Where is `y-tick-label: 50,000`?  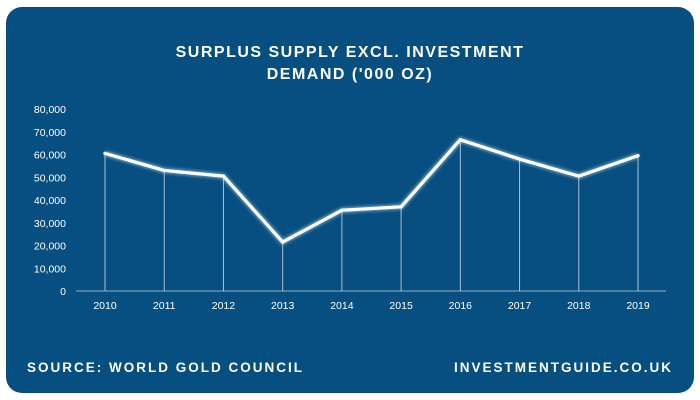
y-tick-label: 50,000 is located at coordinates (50, 178).